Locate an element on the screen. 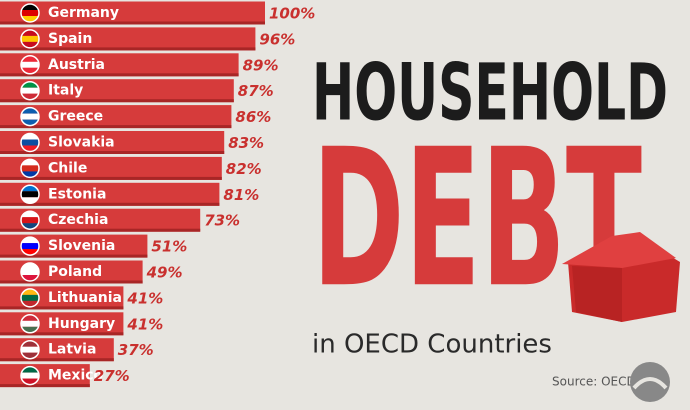  category-label: Lithuania is located at coordinates (85, 298).